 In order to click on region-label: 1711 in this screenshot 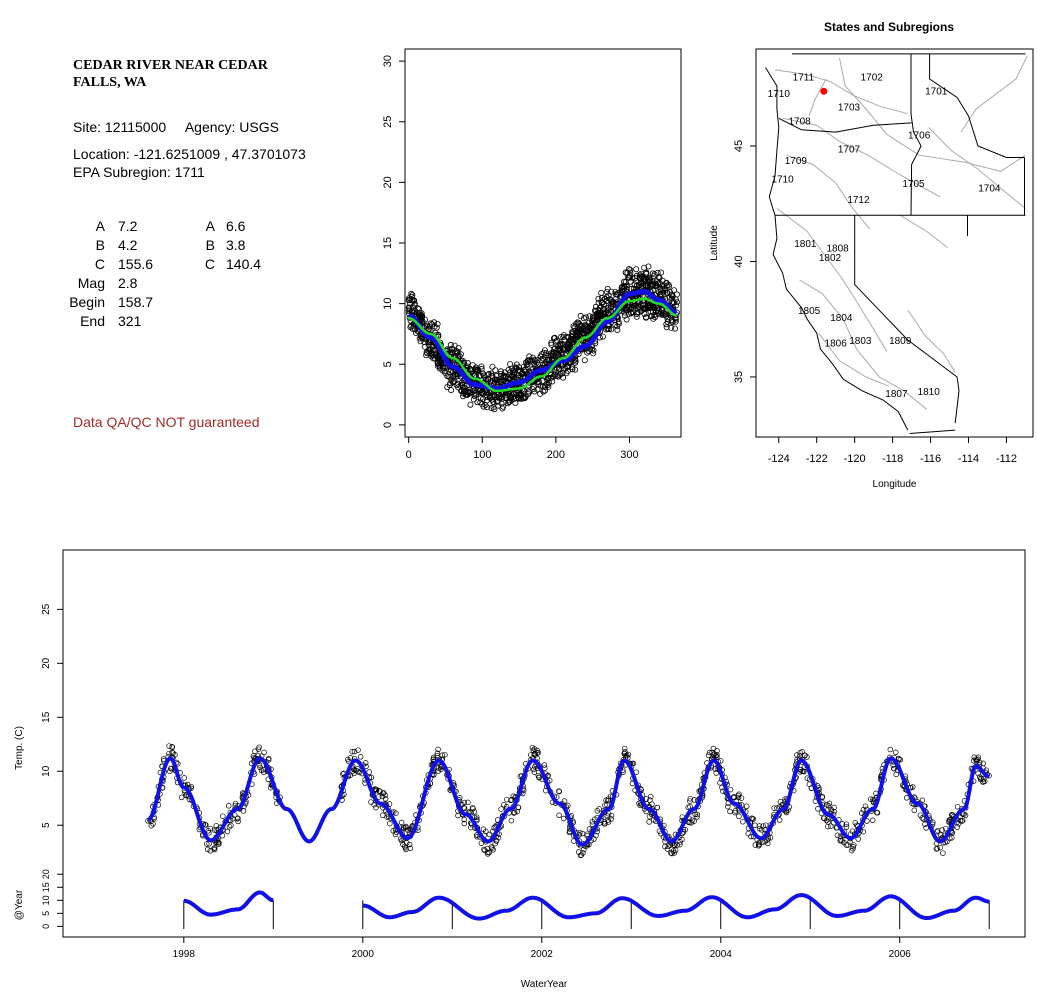, I will do `click(804, 78)`.